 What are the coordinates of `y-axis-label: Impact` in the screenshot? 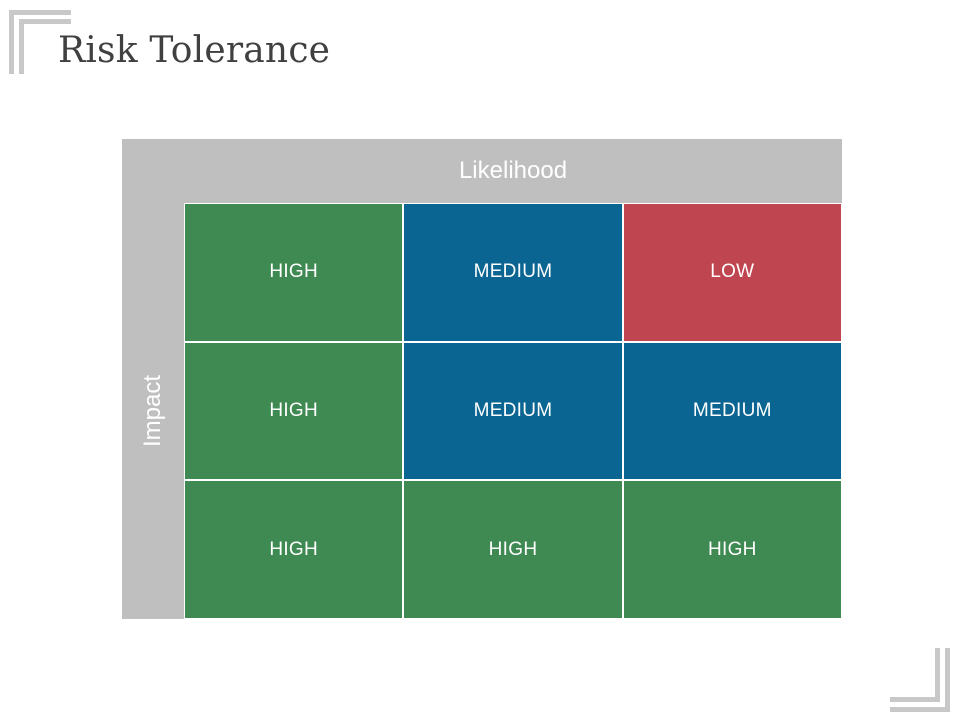 It's located at (152, 411).